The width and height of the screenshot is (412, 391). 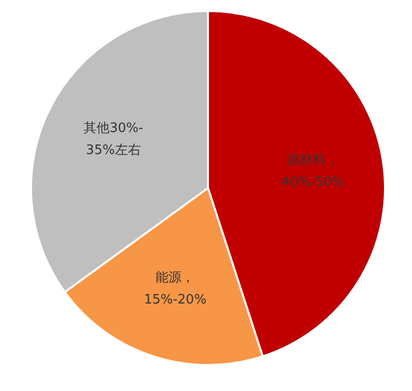 What do you see at coordinates (175, 289) in the screenshot?
I see `slice-label: 能源， 15%-20%` at bounding box center [175, 289].